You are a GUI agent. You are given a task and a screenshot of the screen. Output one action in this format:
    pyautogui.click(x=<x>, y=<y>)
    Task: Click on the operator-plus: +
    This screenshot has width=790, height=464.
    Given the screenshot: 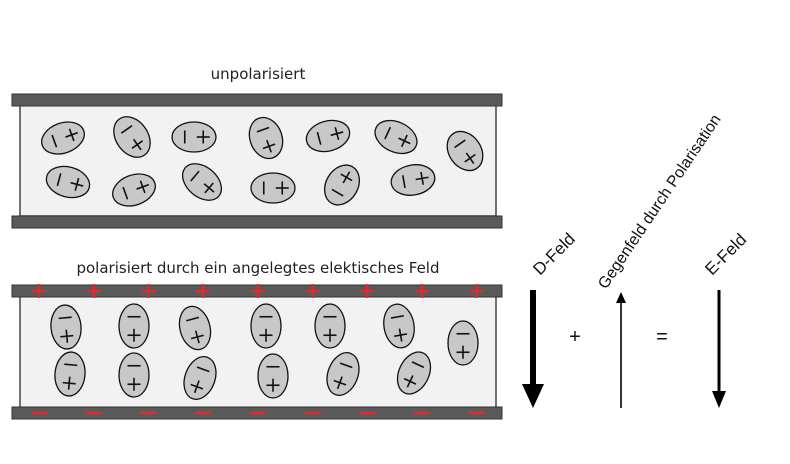 What is the action you would take?
    pyautogui.click(x=575, y=337)
    